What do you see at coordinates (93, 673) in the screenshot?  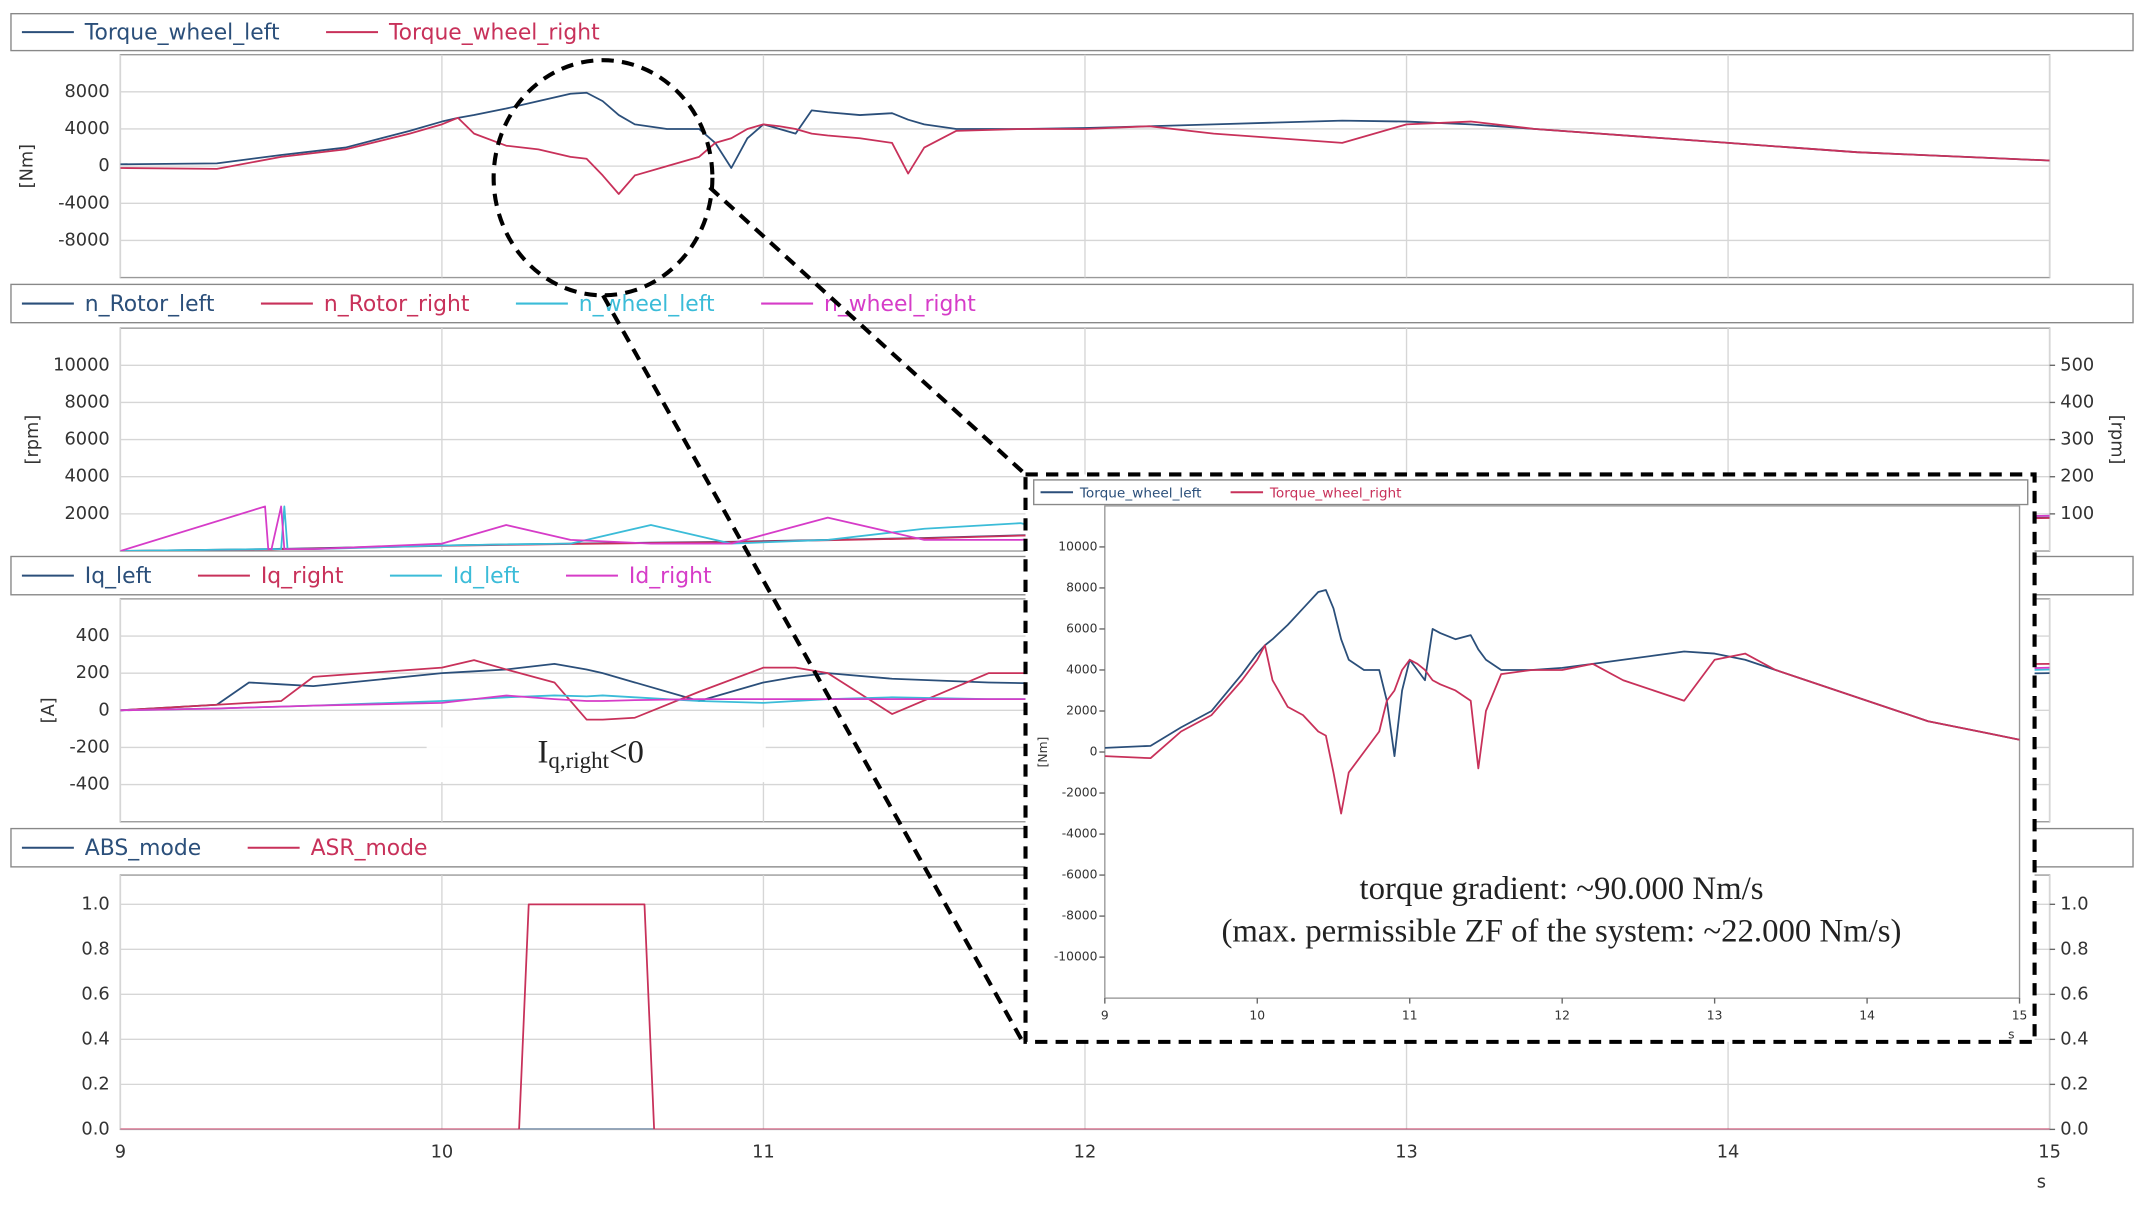 I see `y-tick-label: 200` at bounding box center [93, 673].